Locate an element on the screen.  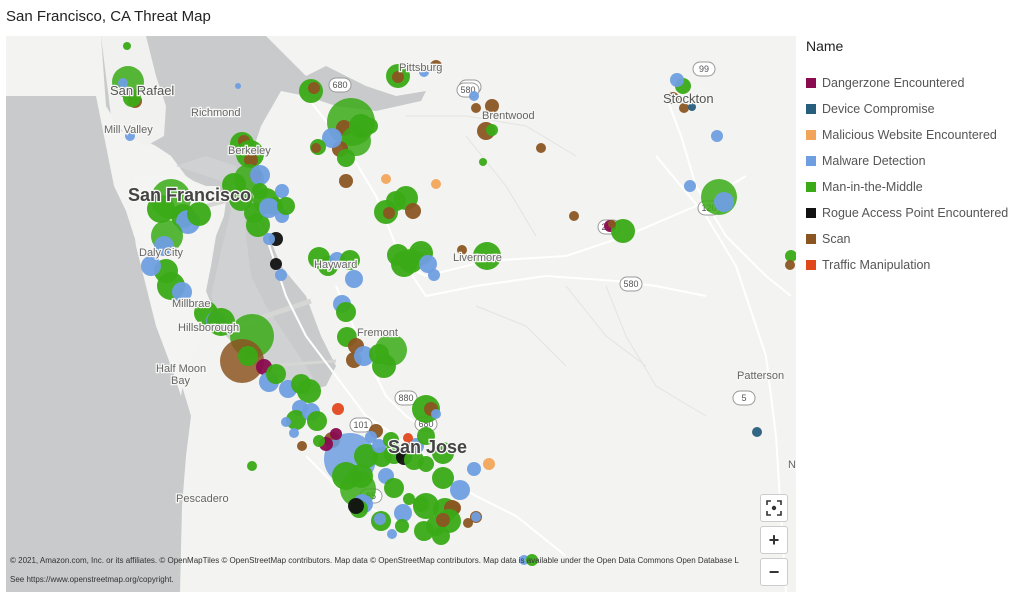
zoom-in-button: + is located at coordinates (774, 540).